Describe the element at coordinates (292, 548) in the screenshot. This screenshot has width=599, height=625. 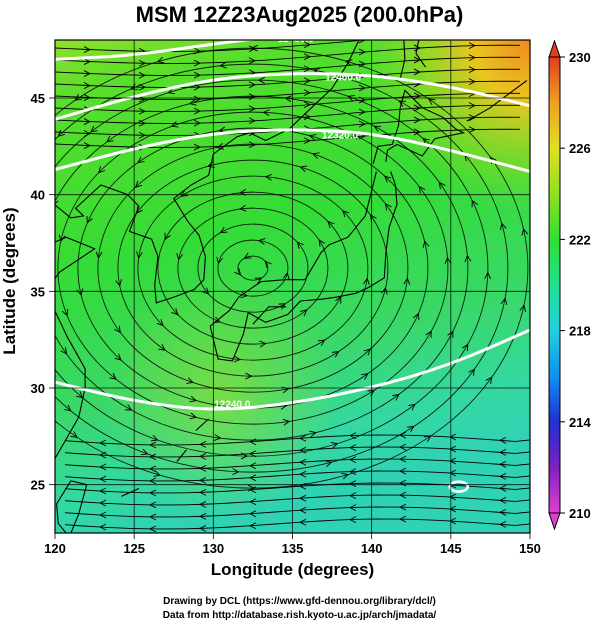
I see `x-tick-labels: 120 125 130 135 140 145 150` at that location.